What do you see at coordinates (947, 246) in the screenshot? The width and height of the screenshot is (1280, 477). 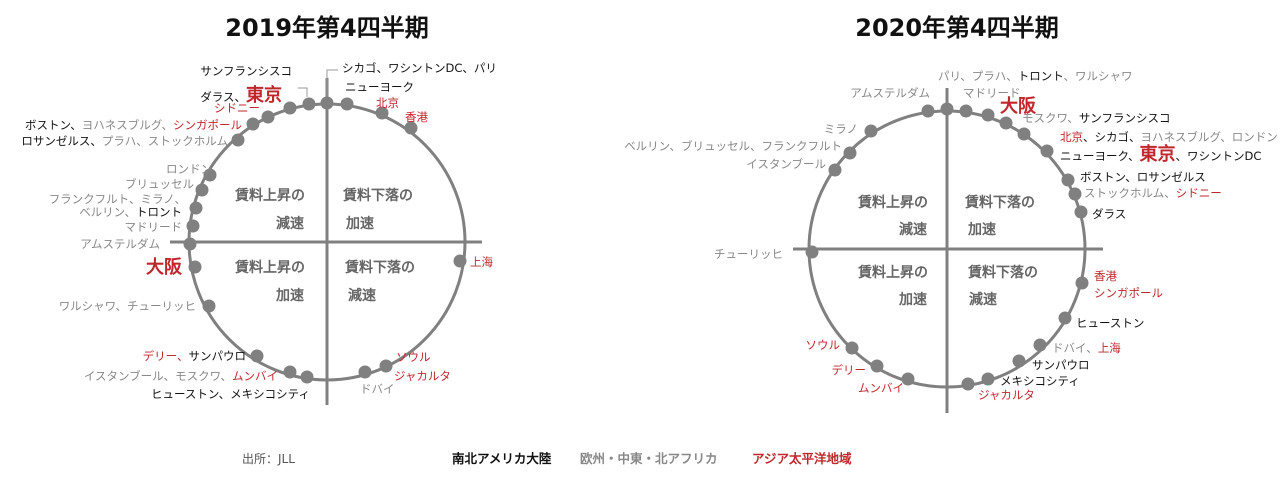 I see `city-dots` at bounding box center [947, 246].